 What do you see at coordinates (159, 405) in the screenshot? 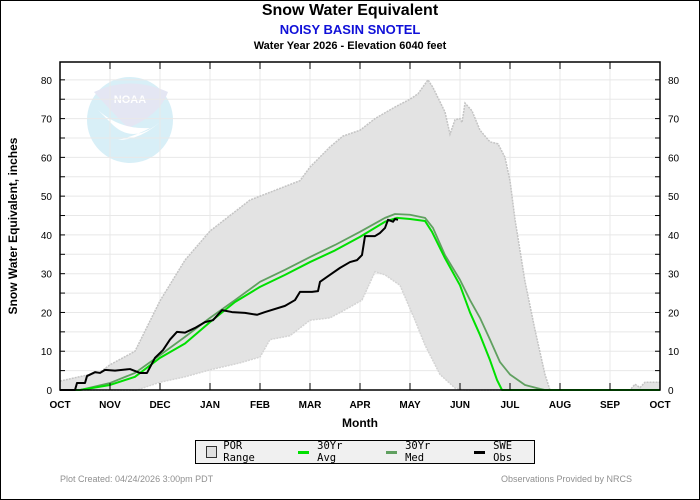
I see `x-tick-label: DEC` at bounding box center [159, 405].